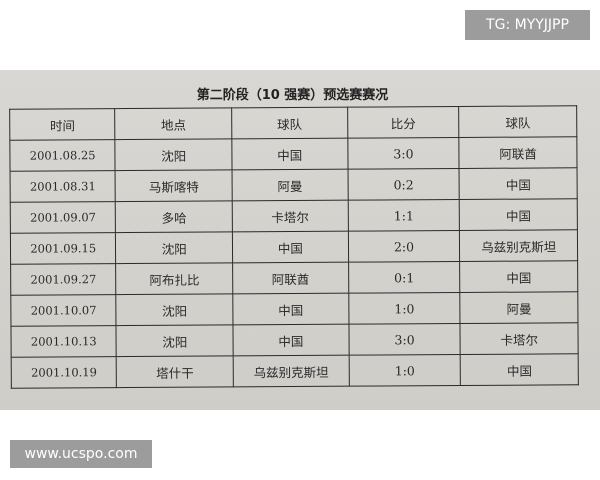  Describe the element at coordinates (63, 217) in the screenshot. I see `cell-date: 2001.09.07` at that location.